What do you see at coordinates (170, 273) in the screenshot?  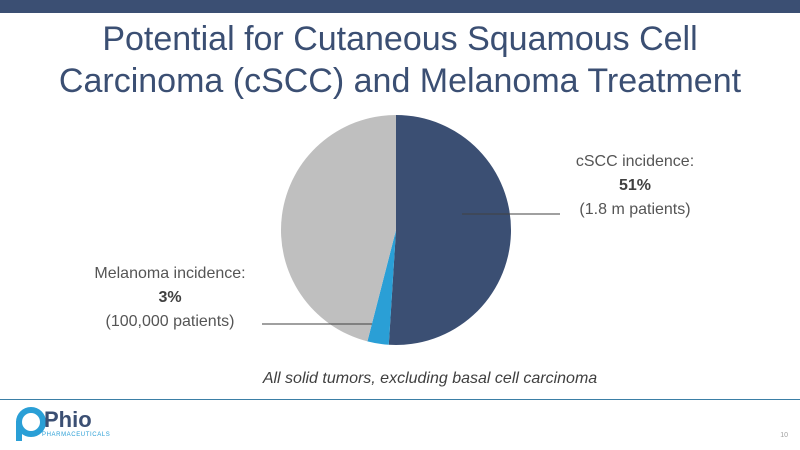 I see `melanoma-label-text: Melanoma incidence:` at bounding box center [170, 273].